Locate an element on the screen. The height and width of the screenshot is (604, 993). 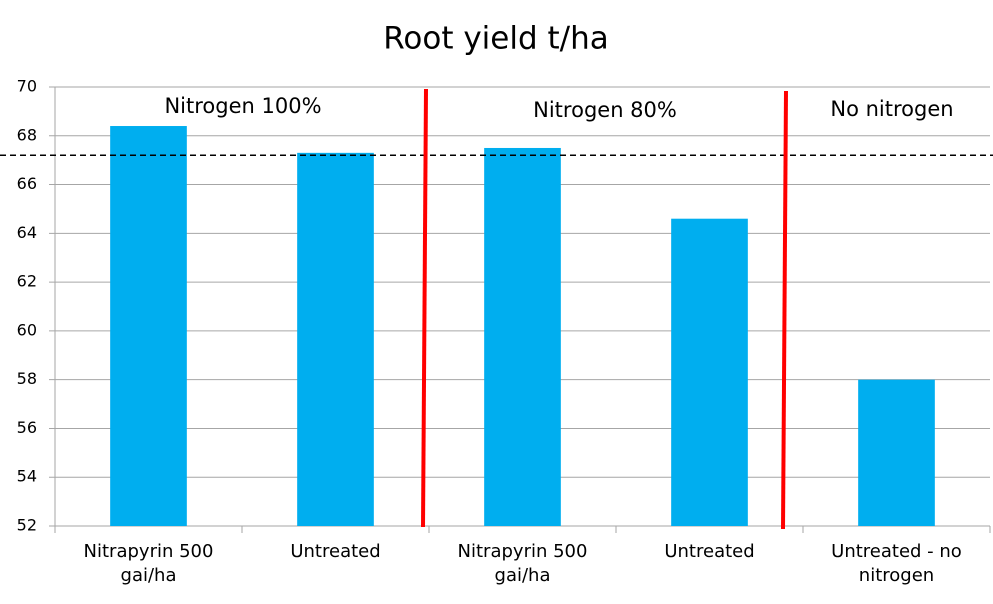
y-tick-label: 60 is located at coordinates (27, 329).